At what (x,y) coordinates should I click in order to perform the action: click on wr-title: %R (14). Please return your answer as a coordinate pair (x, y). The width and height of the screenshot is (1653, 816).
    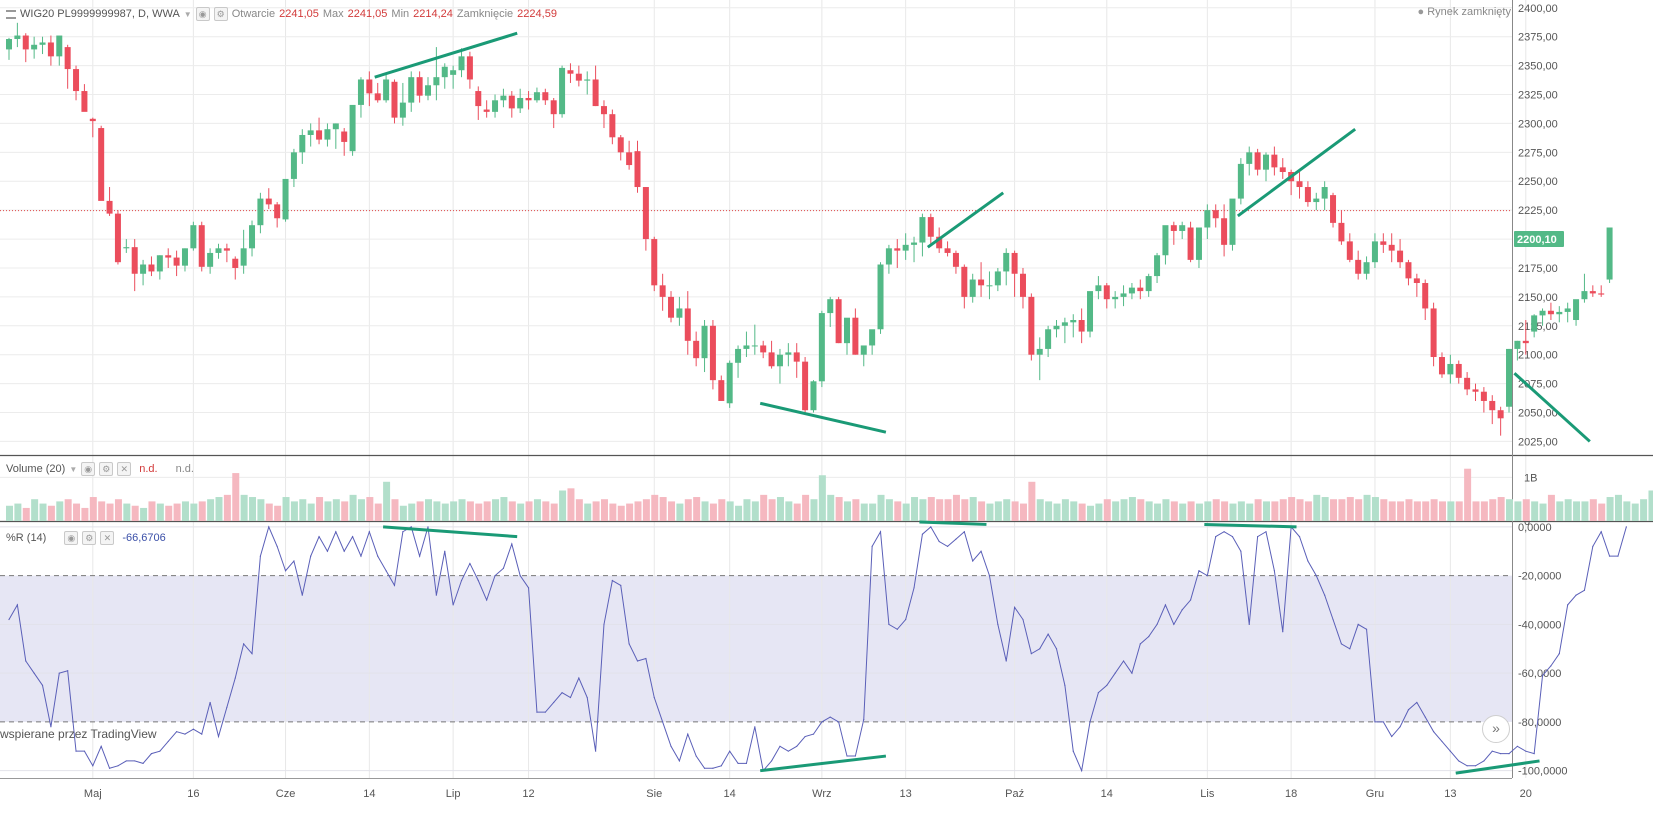
    Looking at the image, I should click on (26, 538).